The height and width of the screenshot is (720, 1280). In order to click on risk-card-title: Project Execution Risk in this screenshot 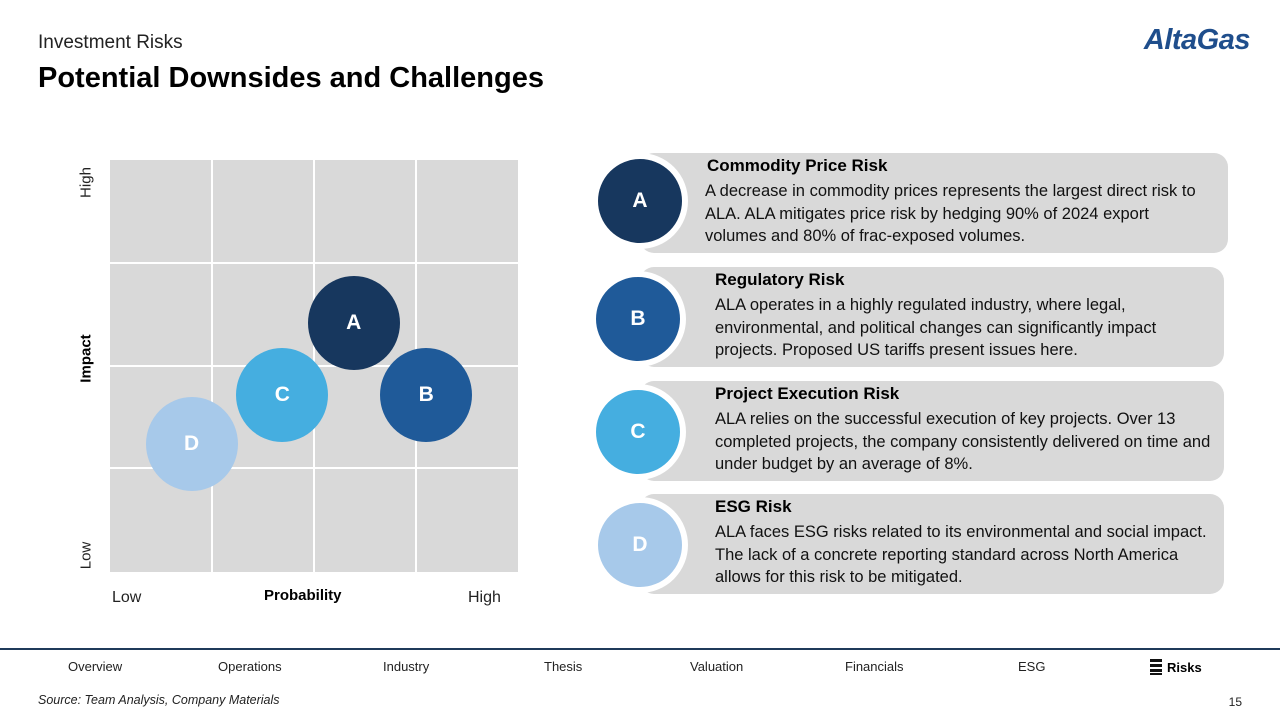, I will do `click(807, 393)`.